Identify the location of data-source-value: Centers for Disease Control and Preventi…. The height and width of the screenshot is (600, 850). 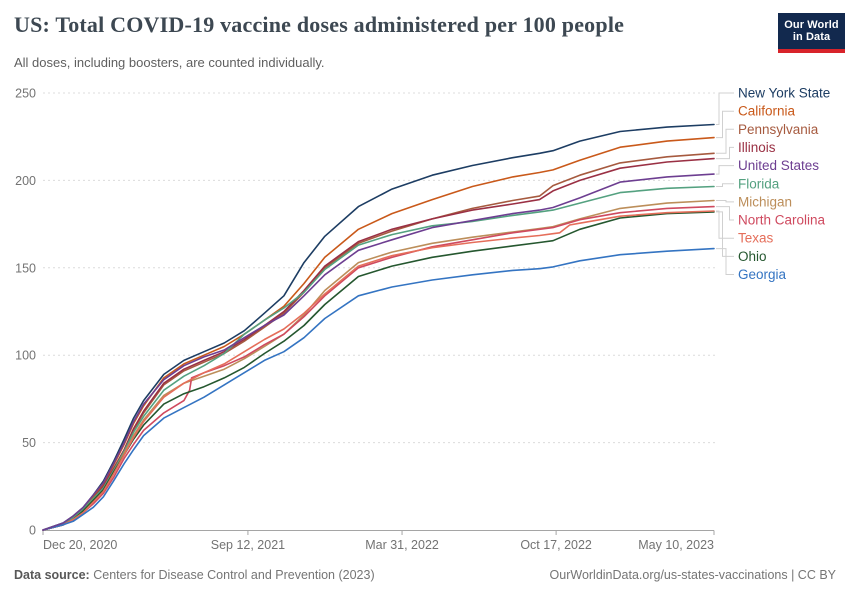
(234, 575).